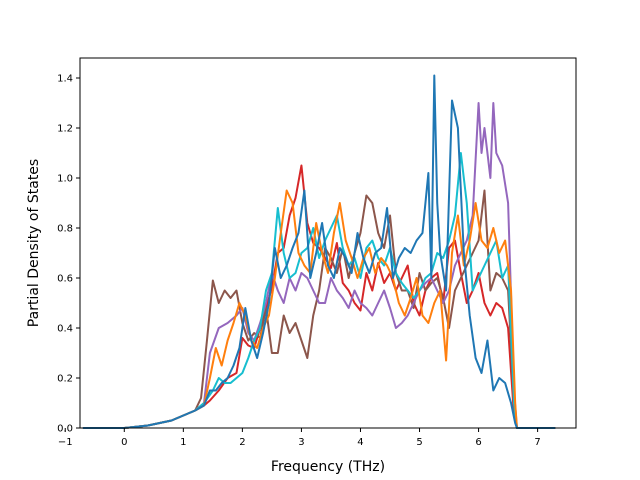 The image size is (640, 480). Describe the element at coordinates (328, 467) in the screenshot. I see `x-axis-label: Frequency (THz)` at that location.